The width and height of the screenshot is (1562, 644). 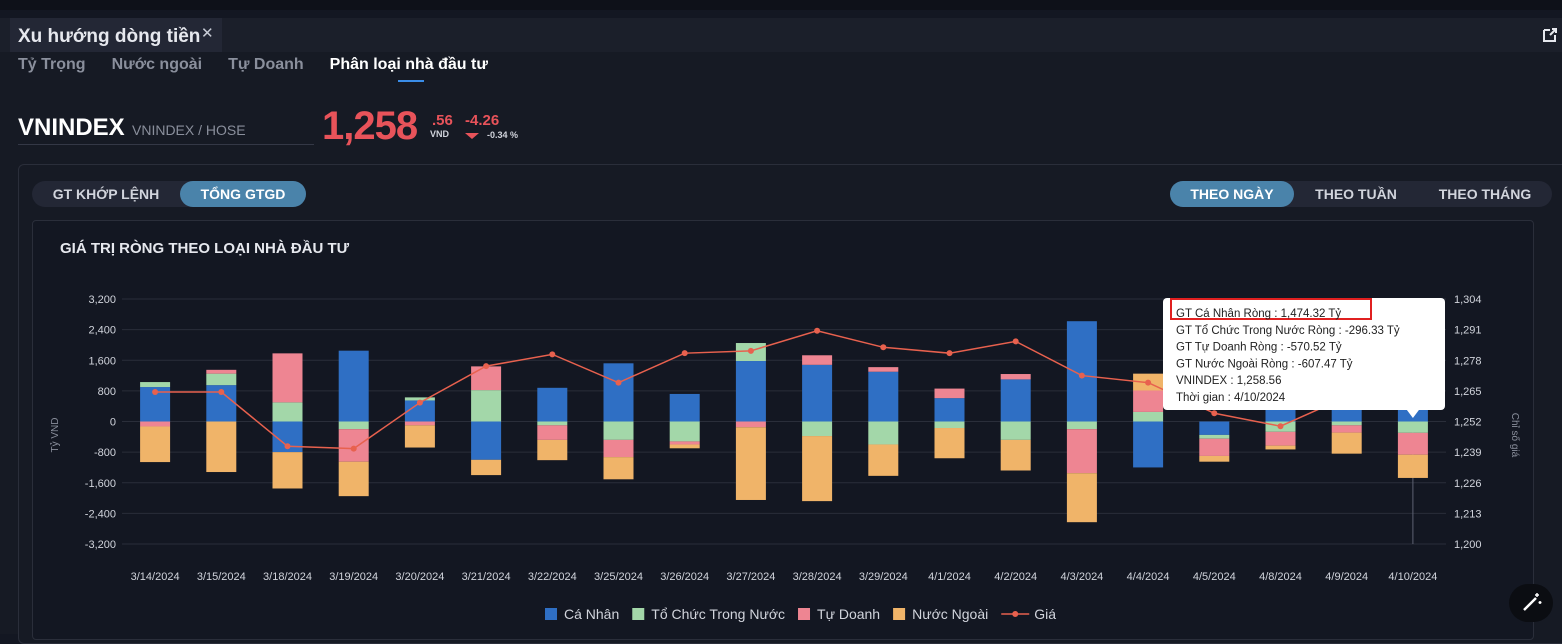 I want to click on y2-tick-label: 1,304, so click(x=1468, y=300).